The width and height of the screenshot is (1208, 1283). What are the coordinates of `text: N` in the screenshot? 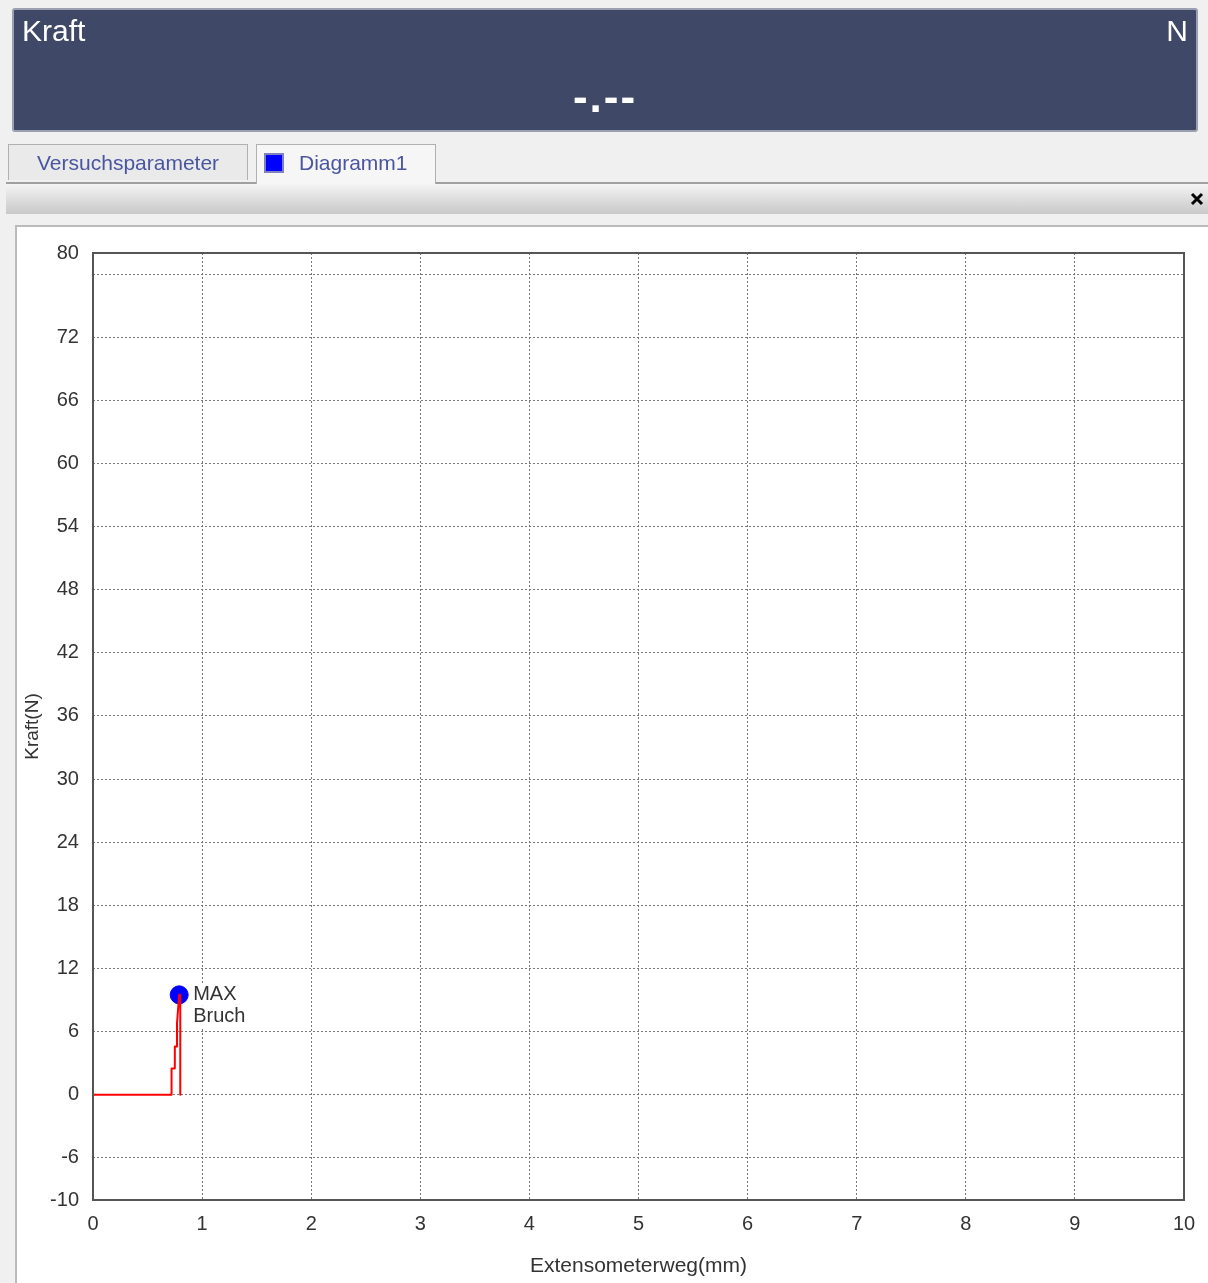 It's located at (1177, 31).